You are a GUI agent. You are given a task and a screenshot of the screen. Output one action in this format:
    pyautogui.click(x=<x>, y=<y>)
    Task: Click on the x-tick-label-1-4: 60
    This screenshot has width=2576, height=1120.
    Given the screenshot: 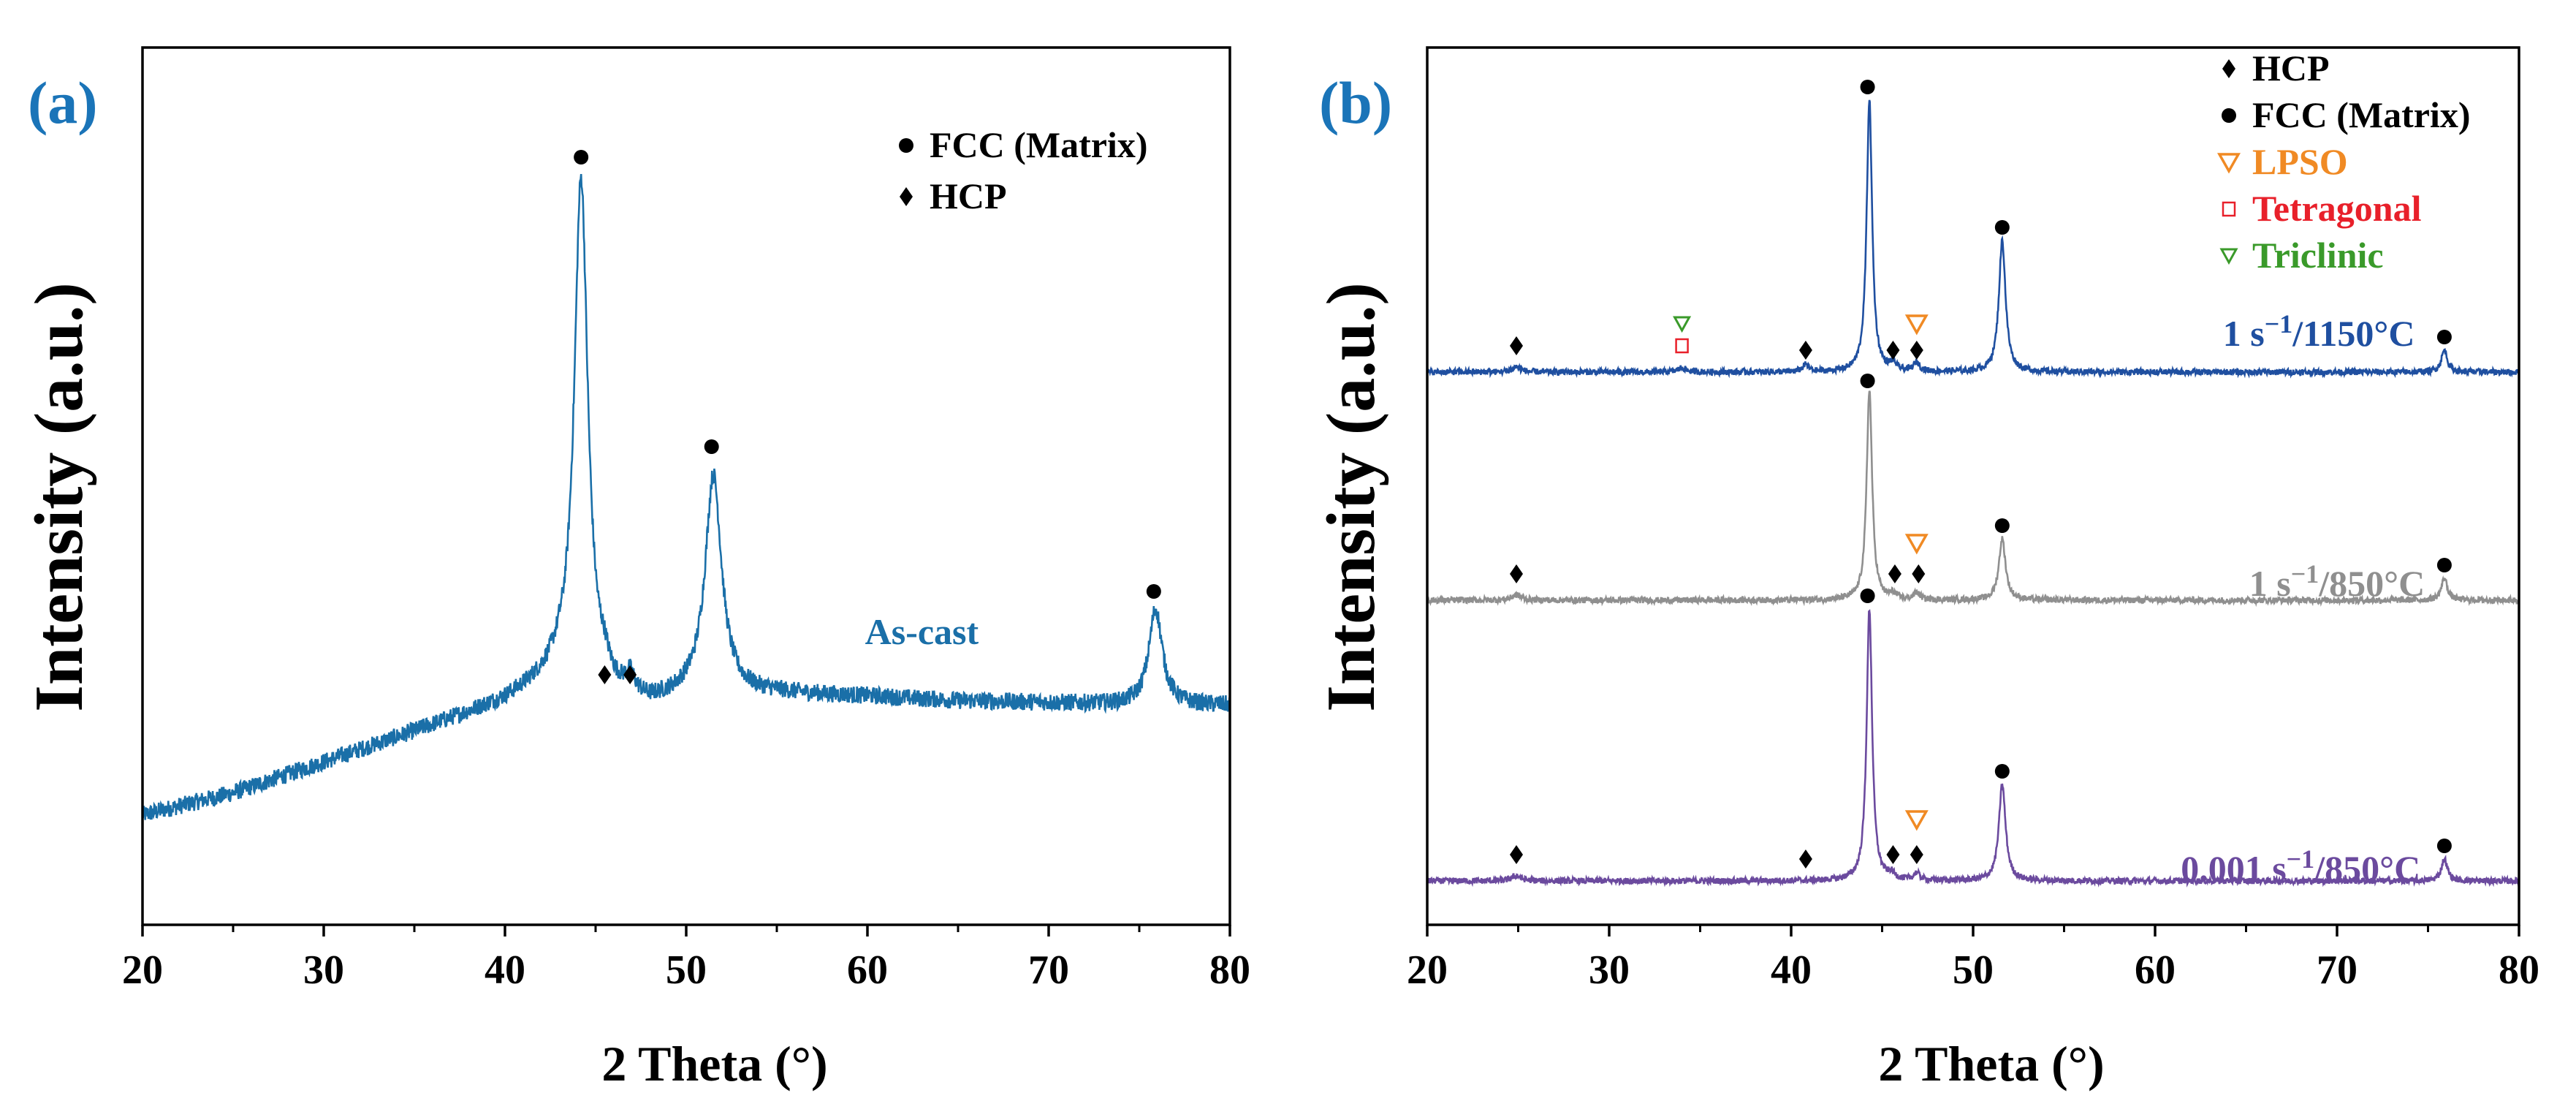 What is the action you would take?
    pyautogui.click(x=2155, y=970)
    